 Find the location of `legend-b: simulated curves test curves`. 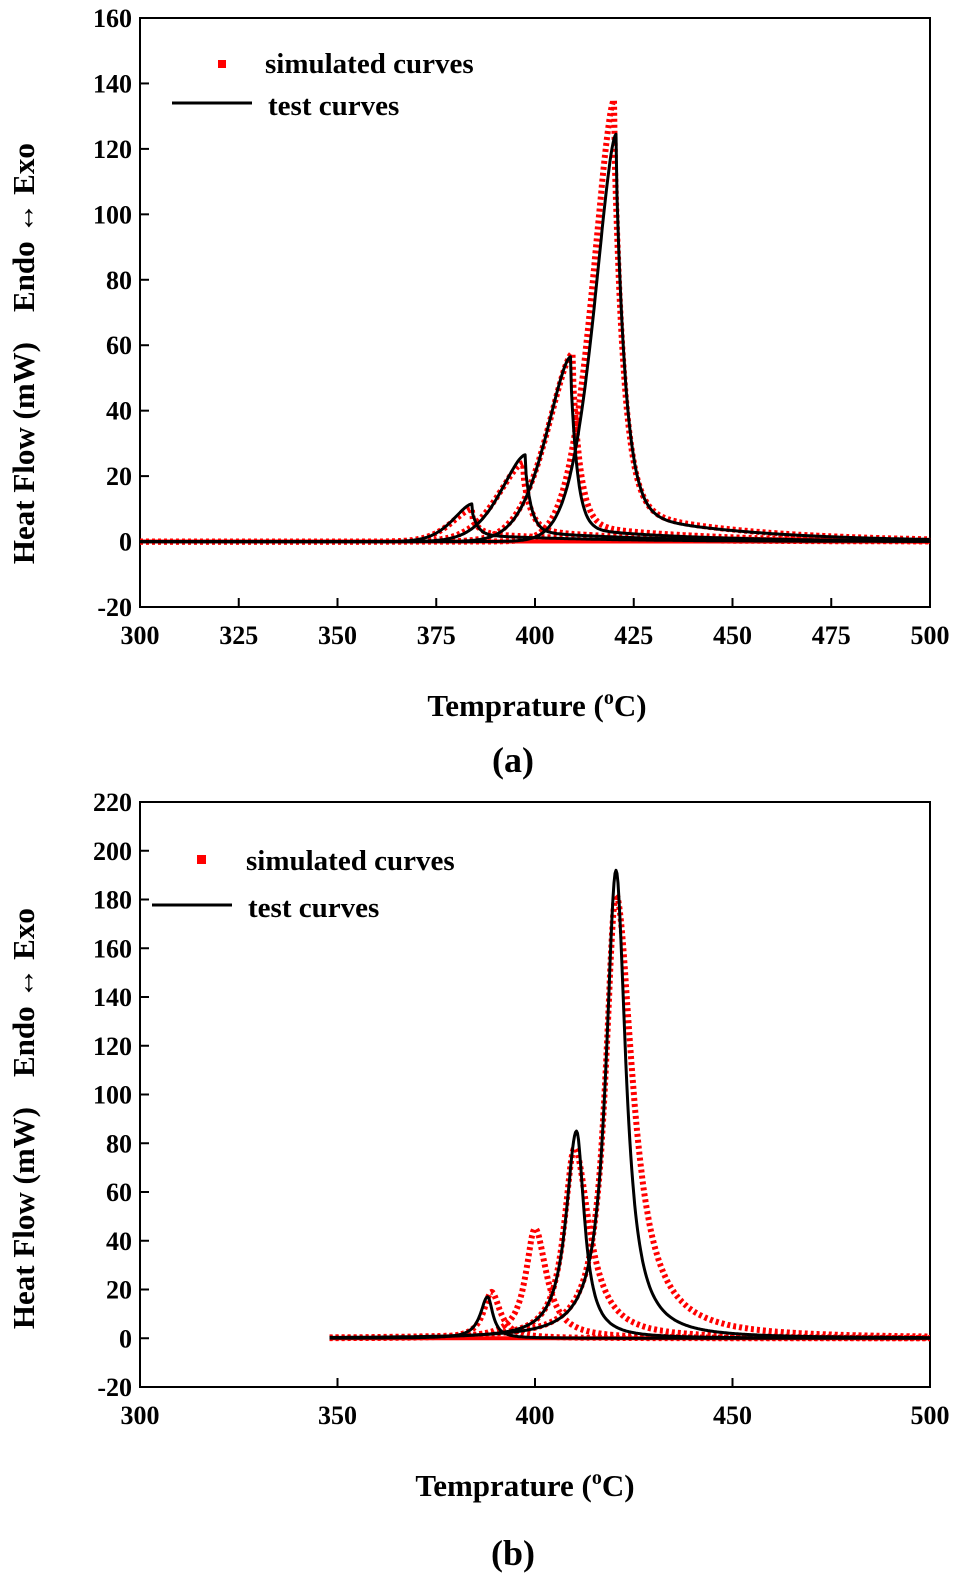

legend-b: simulated curves test curves is located at coordinates (303, 884).